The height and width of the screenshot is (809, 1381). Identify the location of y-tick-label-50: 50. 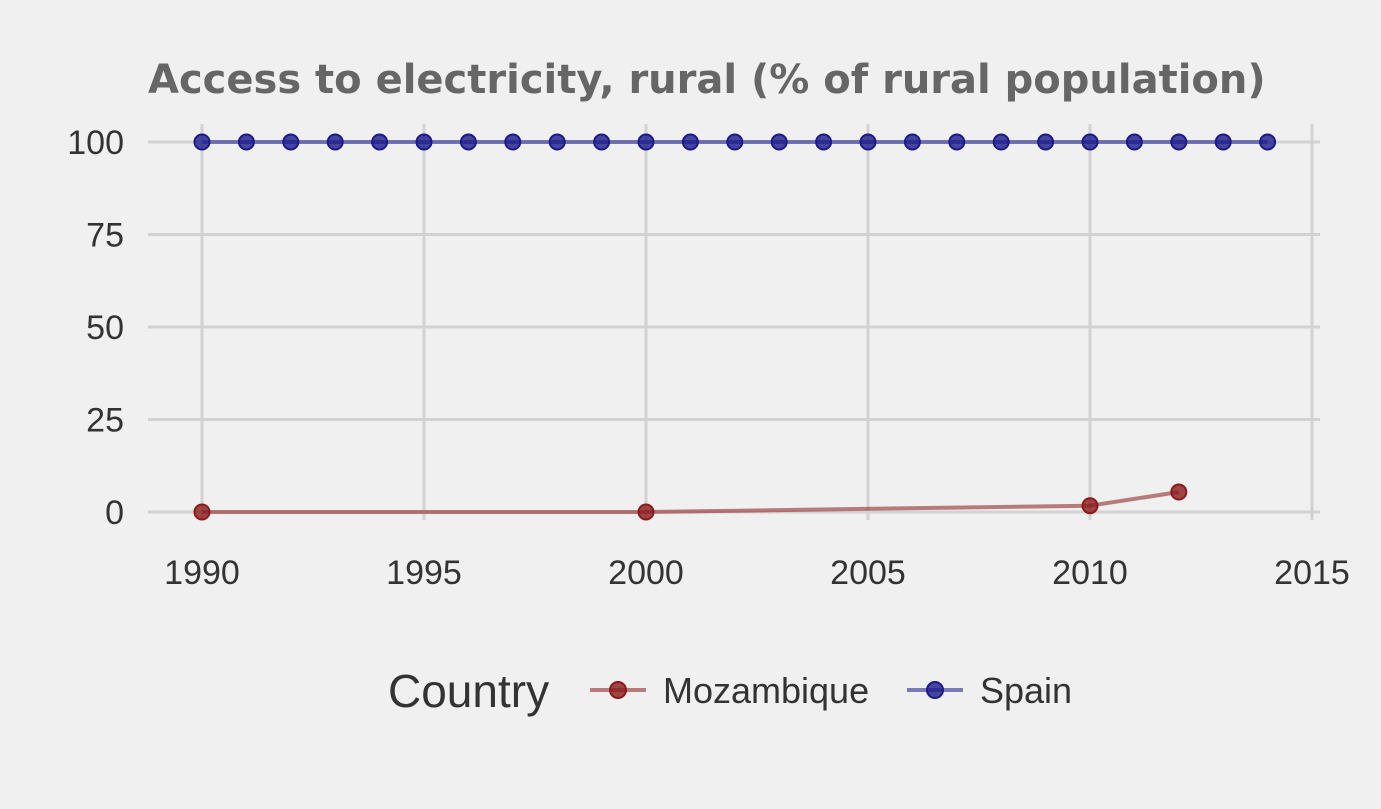
(105, 328).